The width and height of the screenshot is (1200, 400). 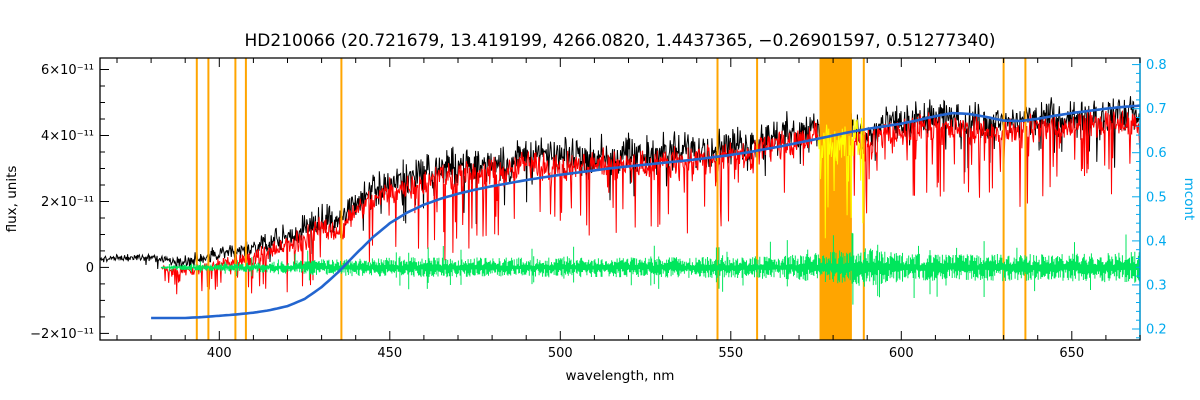 What do you see at coordinates (67, 202) in the screenshot?
I see `flux-tick-label: 2×10⁻¹¹` at bounding box center [67, 202].